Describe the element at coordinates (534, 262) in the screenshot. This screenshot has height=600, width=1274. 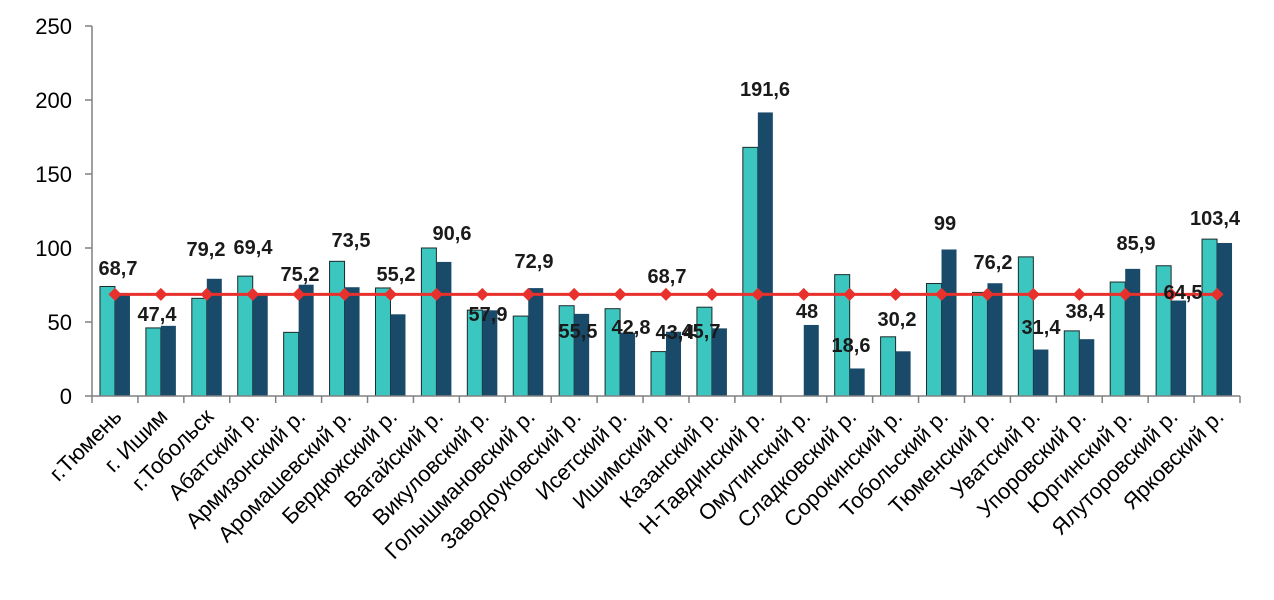
I see `data-label: 72,9` at that location.